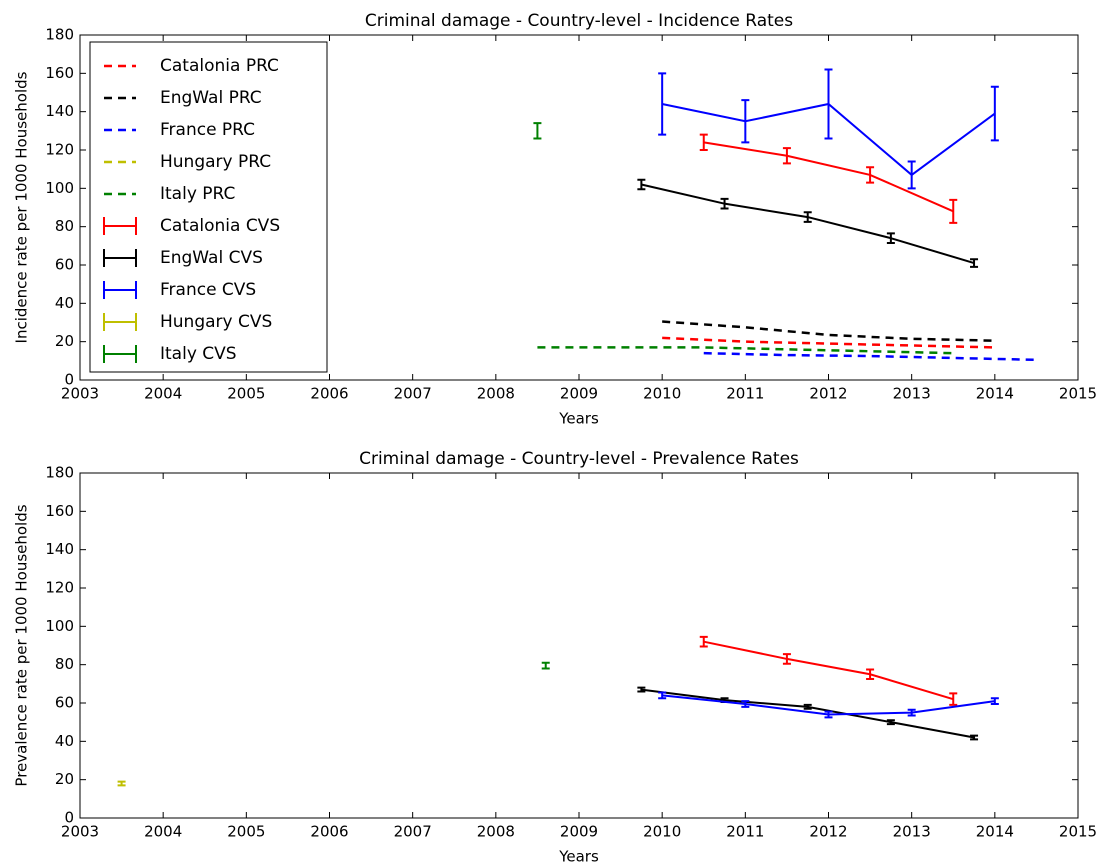  What do you see at coordinates (219, 66) in the screenshot?
I see `legend-label: Catalonia PRC` at bounding box center [219, 66].